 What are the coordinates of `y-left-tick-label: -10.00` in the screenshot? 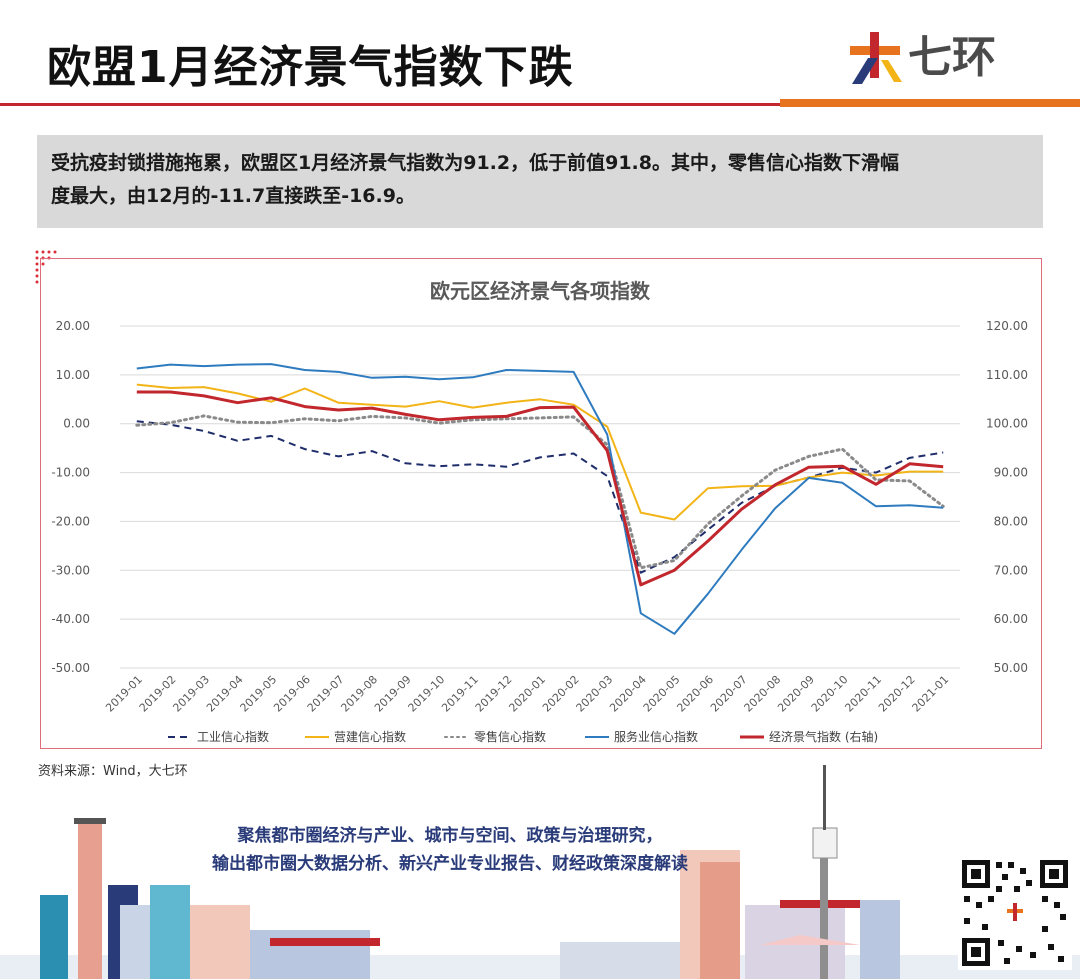 It's located at (70, 473).